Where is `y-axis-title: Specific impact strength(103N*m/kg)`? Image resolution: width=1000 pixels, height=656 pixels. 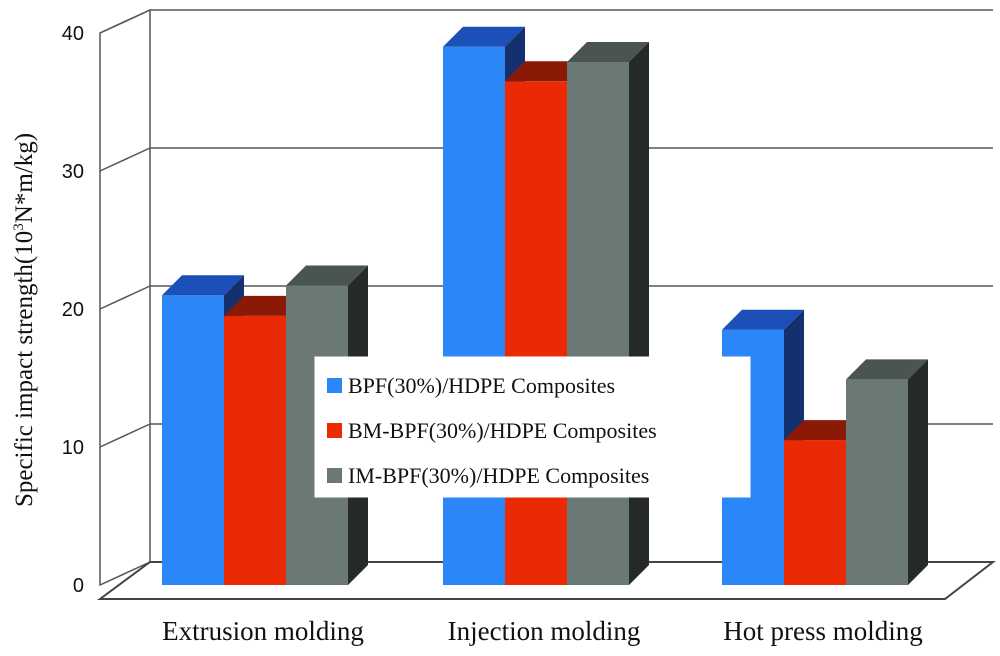
y-axis-title: Specific impact strength(103N*m/kg) is located at coordinates (24, 320).